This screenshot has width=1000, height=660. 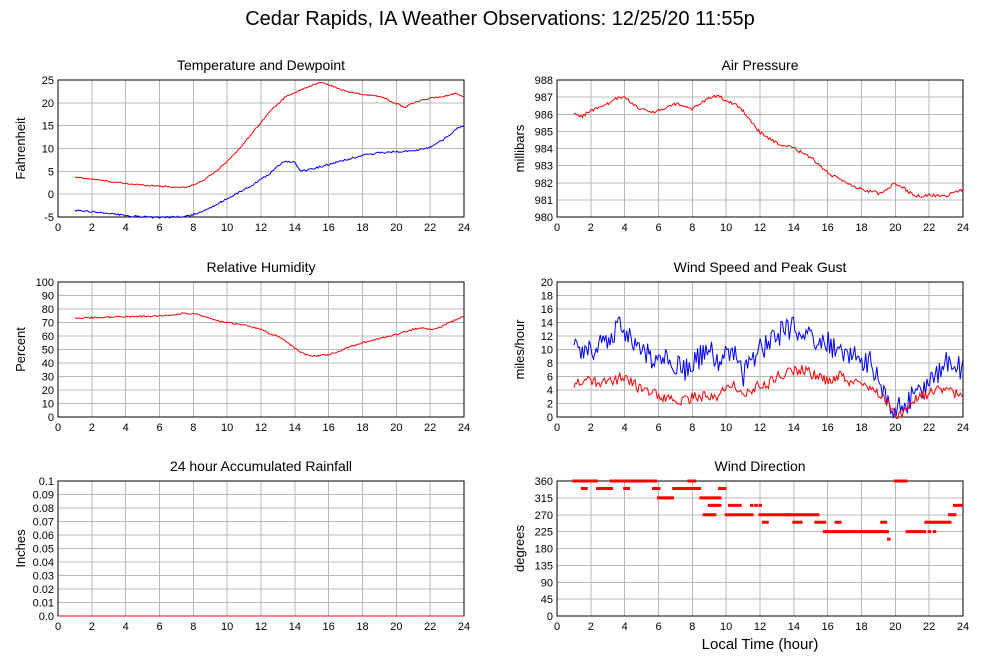 I want to click on chart-title: 24 hour Accumulated Rainfall, so click(x=261, y=466).